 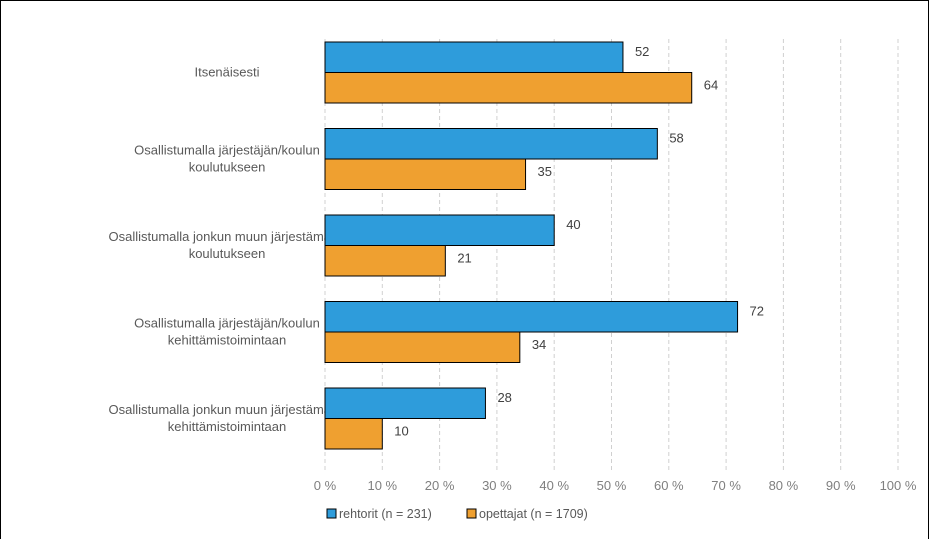 What do you see at coordinates (642, 51) in the screenshot?
I see `data-label: 52` at bounding box center [642, 51].